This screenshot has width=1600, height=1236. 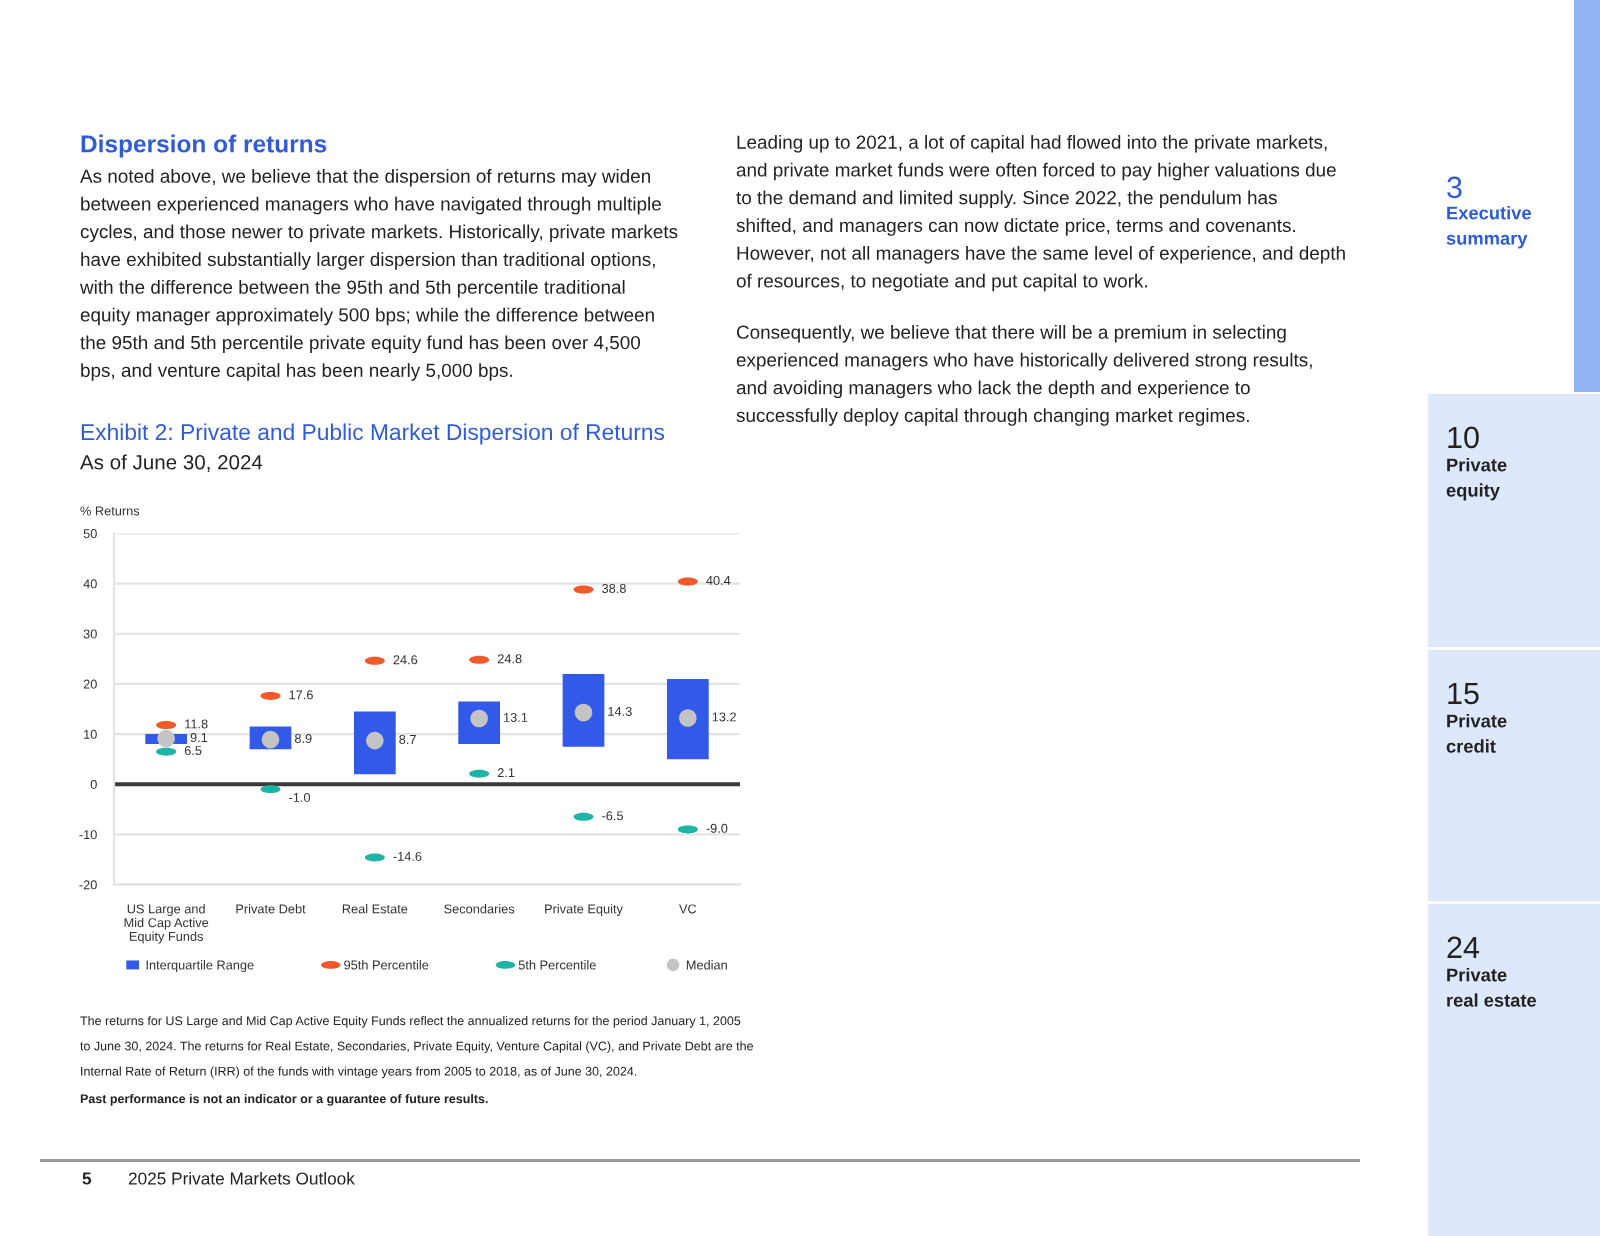 What do you see at coordinates (1463, 947) in the screenshot?
I see `text: 24` at bounding box center [1463, 947].